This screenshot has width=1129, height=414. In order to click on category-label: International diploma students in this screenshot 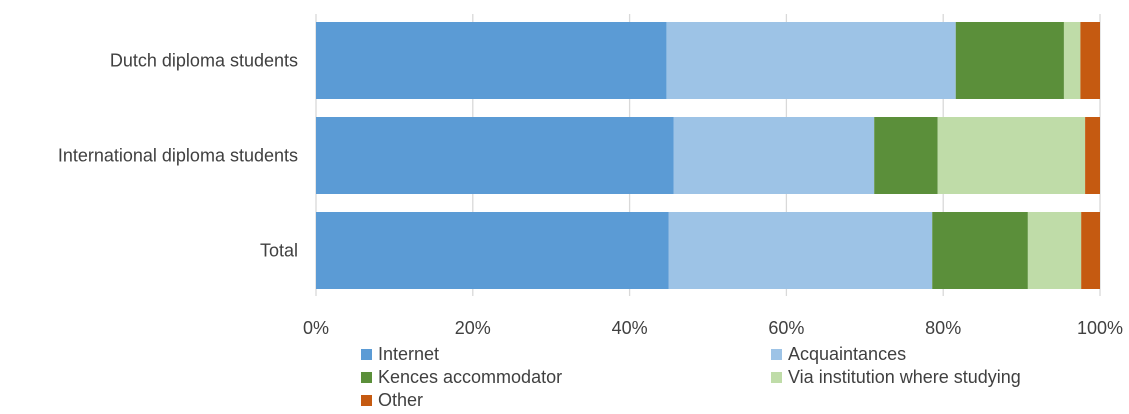, I will do `click(178, 156)`.